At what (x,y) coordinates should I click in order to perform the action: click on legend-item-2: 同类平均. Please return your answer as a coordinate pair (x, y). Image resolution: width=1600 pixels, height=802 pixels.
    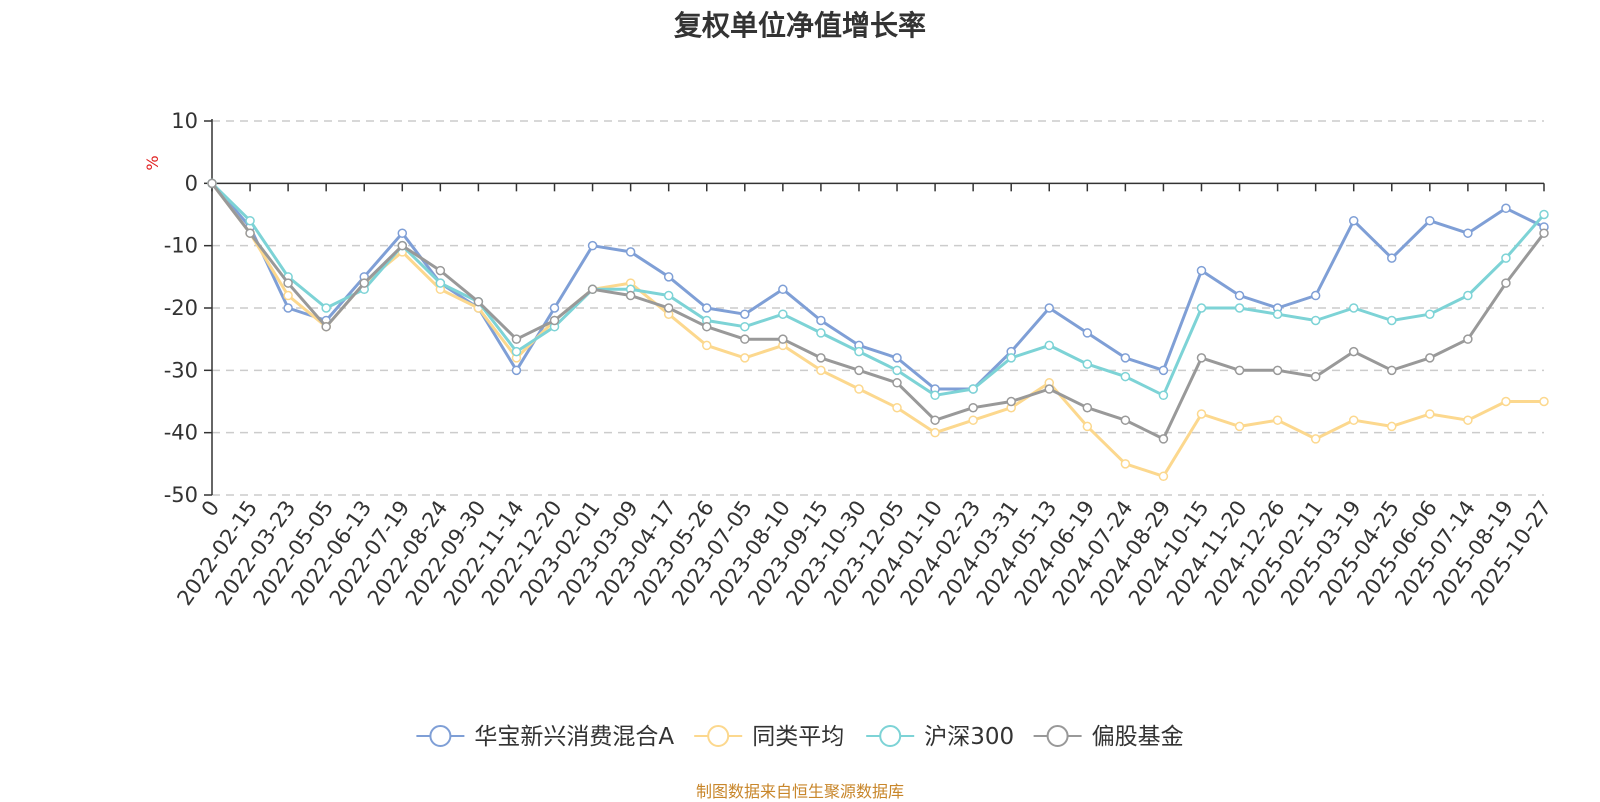
    Looking at the image, I should click on (769, 737).